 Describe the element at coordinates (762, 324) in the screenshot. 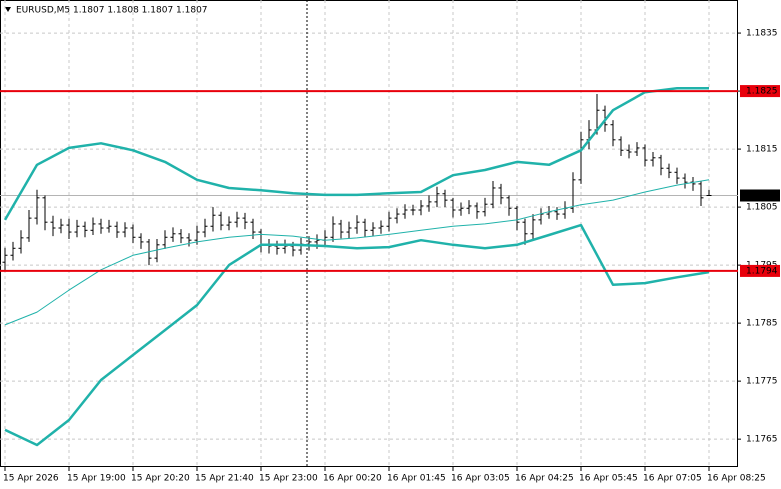

I see `y-tick-label: 1.1785` at that location.